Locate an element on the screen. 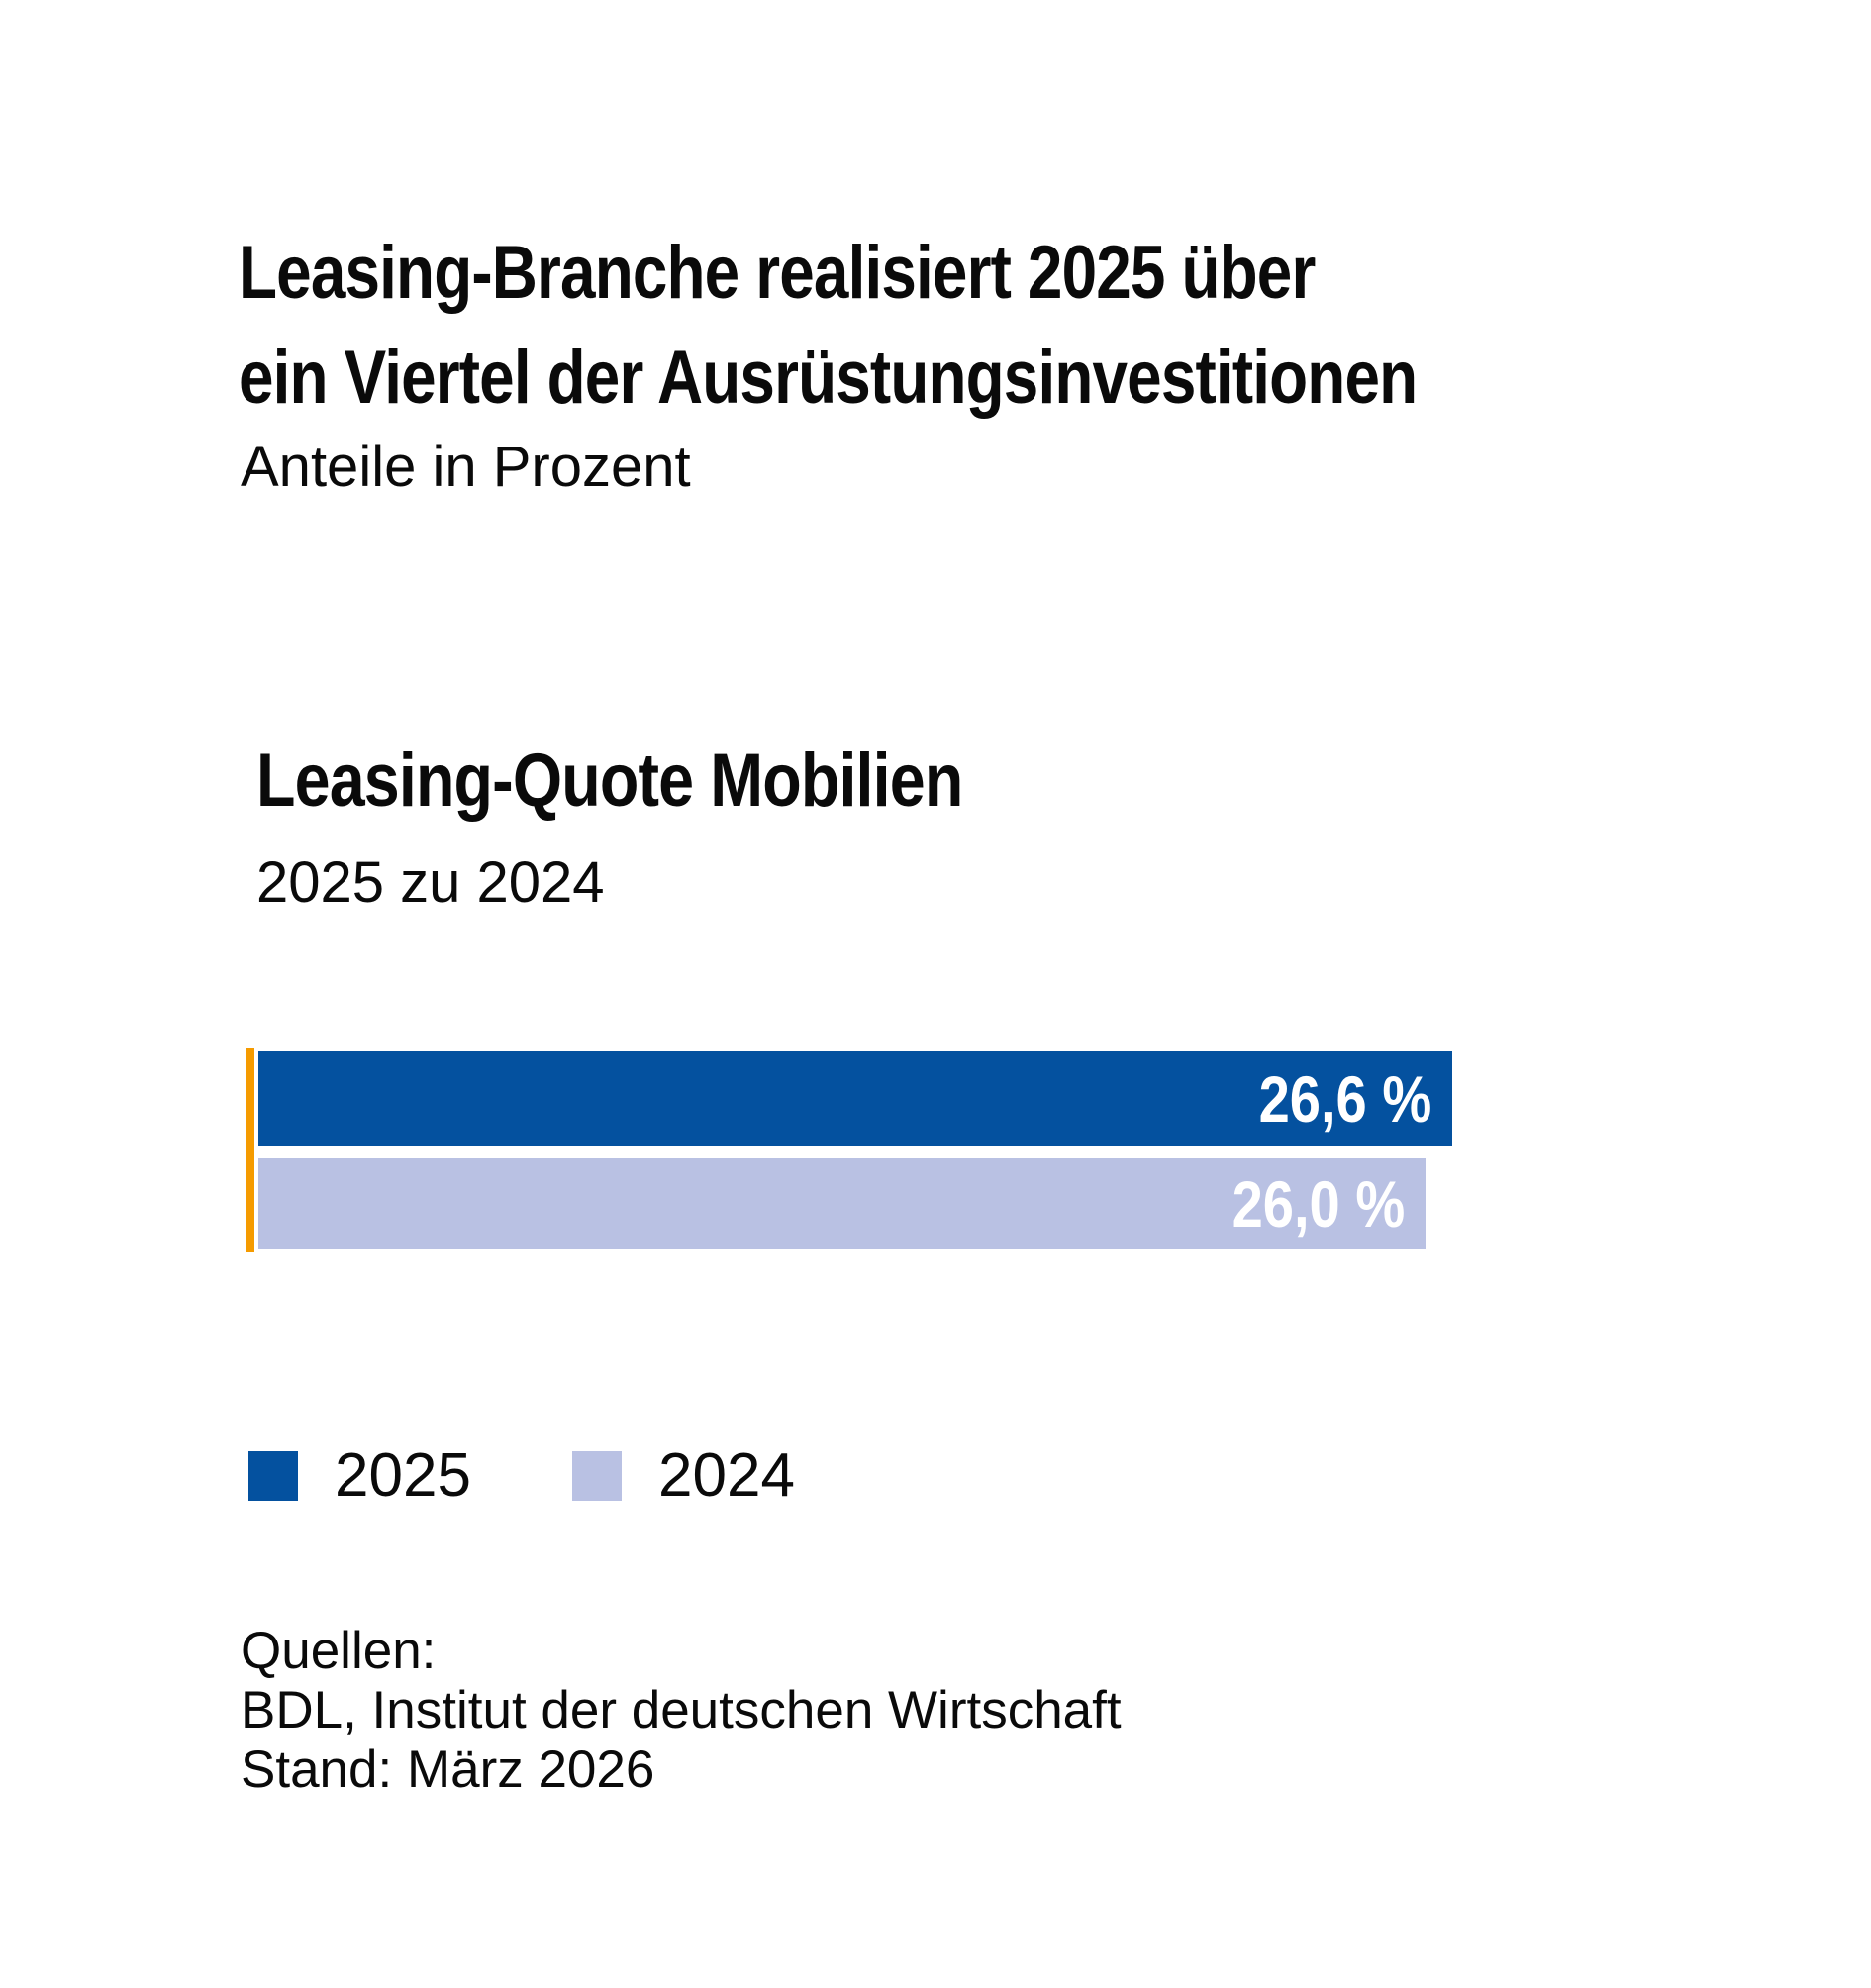 Image resolution: width=1871 pixels, height=1988 pixels. legend-label-2024: 2024 is located at coordinates (726, 1475).